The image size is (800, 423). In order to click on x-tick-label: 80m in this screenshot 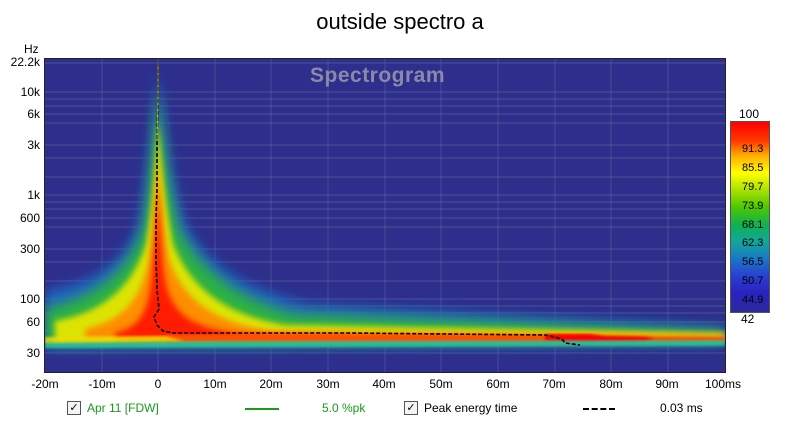, I will do `click(611, 384)`.